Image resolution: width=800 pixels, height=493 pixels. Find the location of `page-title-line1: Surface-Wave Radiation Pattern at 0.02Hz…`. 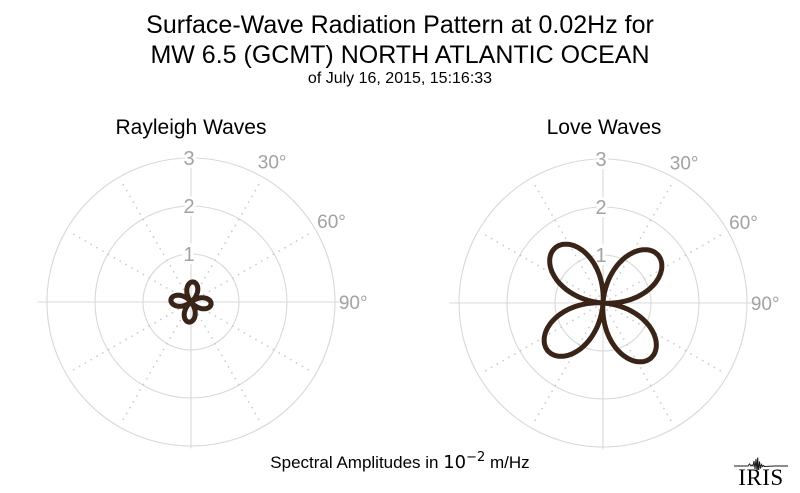

page-title-line1: Surface-Wave Radiation Pattern at 0.02Hz… is located at coordinates (400, 25).